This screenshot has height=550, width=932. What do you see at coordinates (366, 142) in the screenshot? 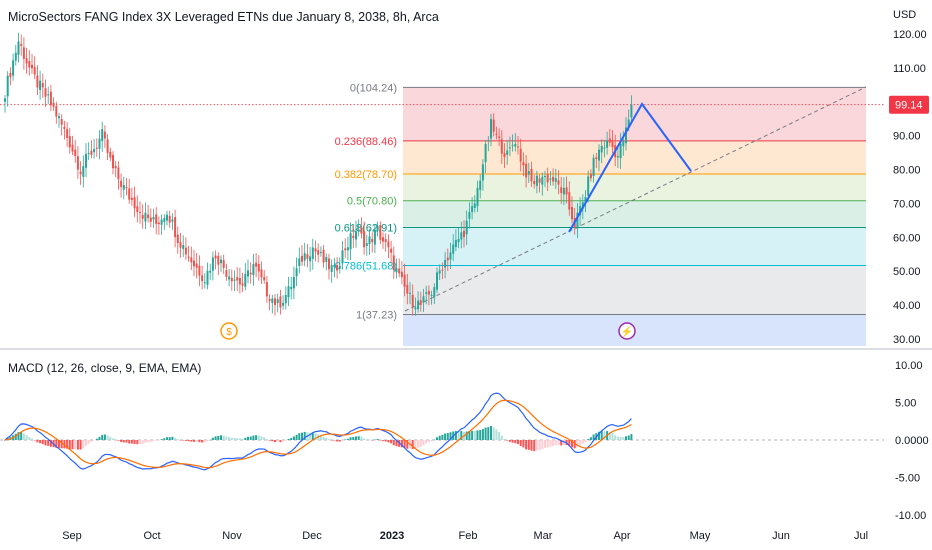
I see `fib-level-label: 0.236(88.46)` at bounding box center [366, 142].